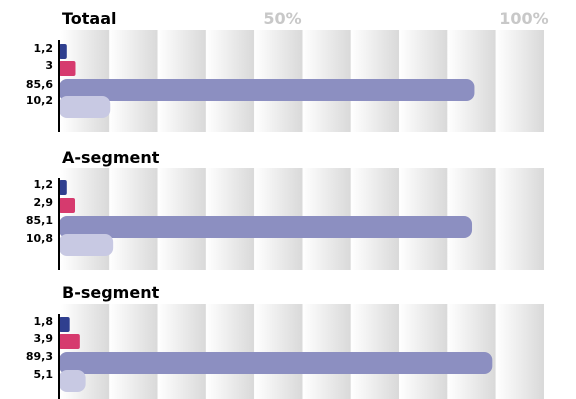 The height and width of the screenshot is (399, 576). Describe the element at coordinates (111, 292) in the screenshot. I see `panel-title: B-segment` at that location.